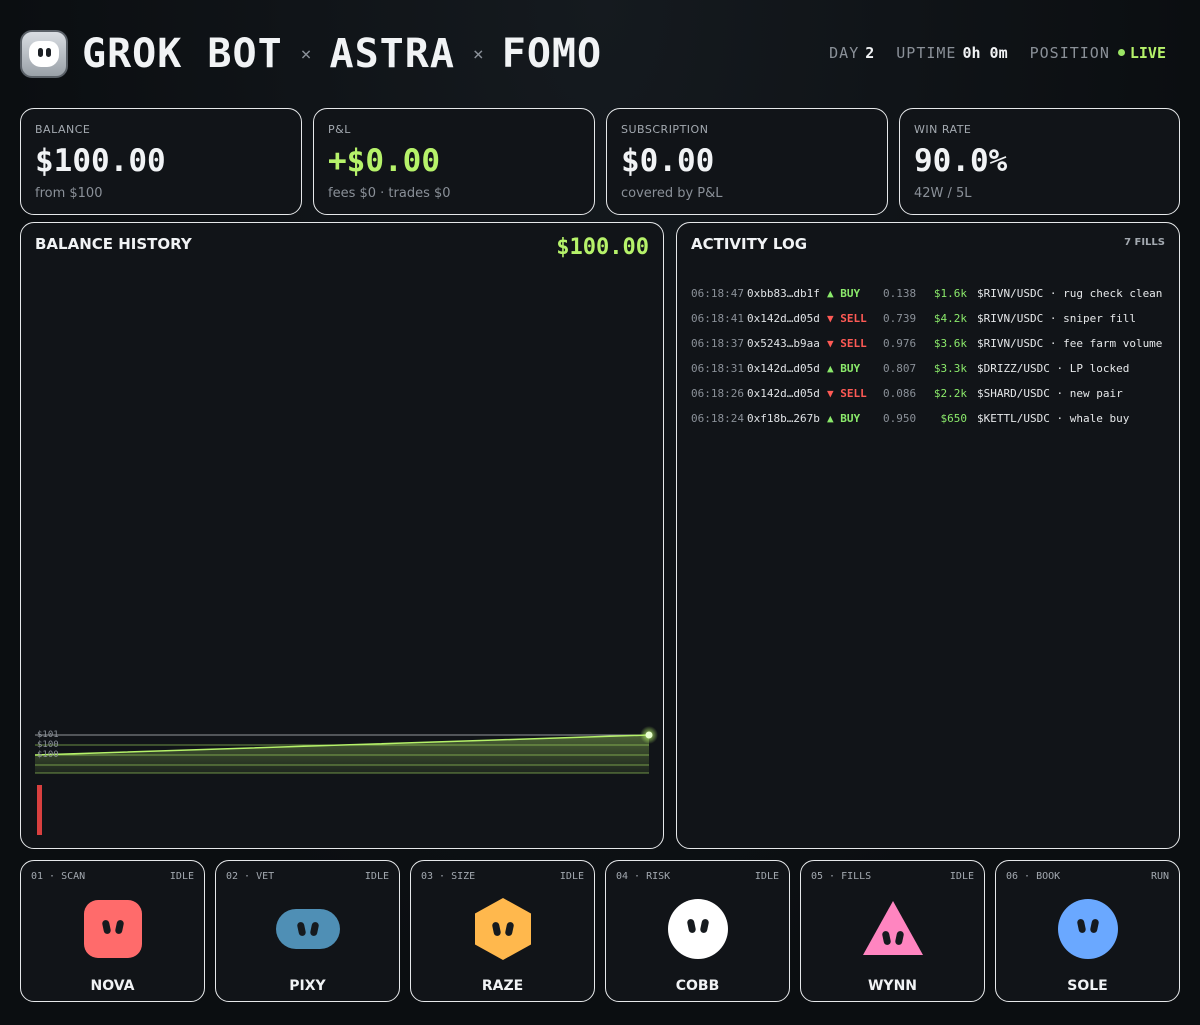 The image size is (1200, 1025). Describe the element at coordinates (841, 876) in the screenshot. I see `agent-step: 05 · FILLS` at that location.